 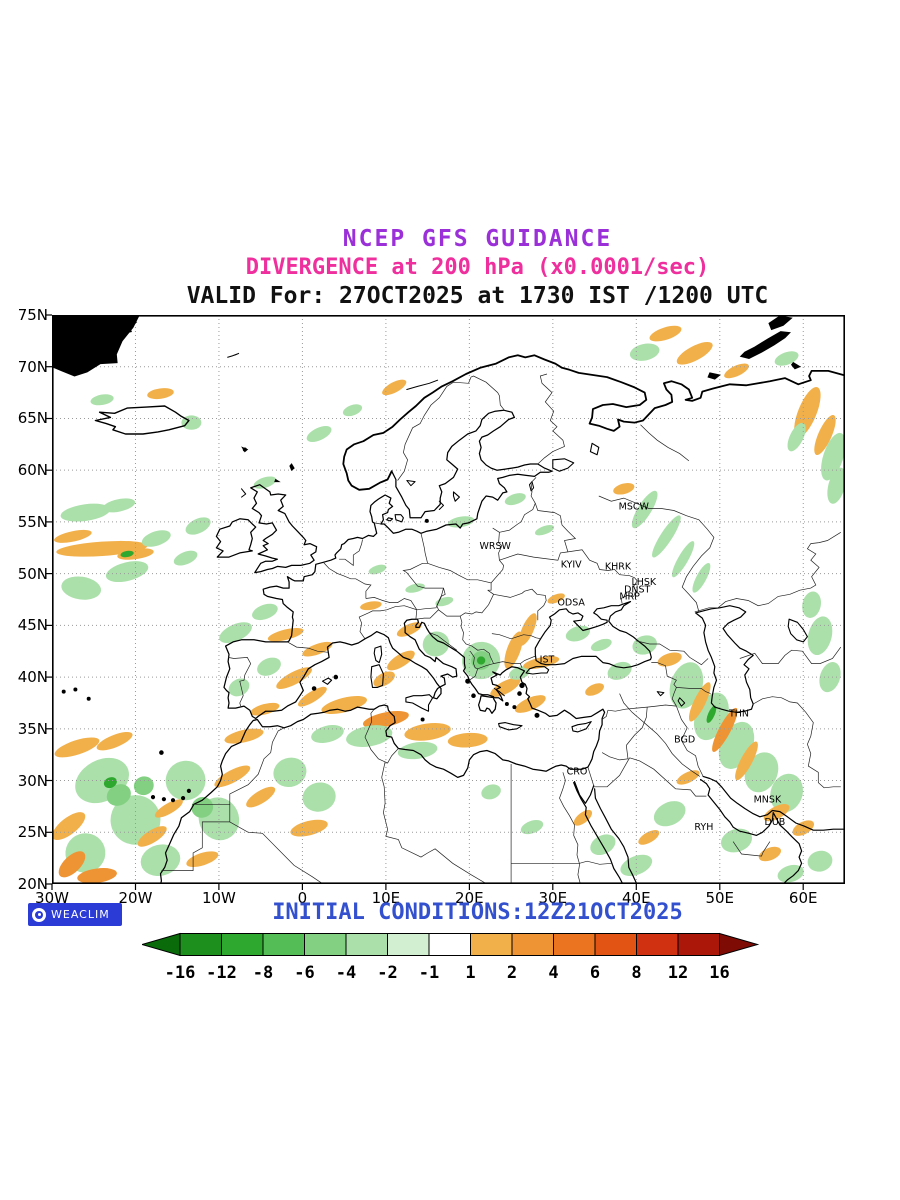 I want to click on city-label: DNST, so click(x=637, y=589).